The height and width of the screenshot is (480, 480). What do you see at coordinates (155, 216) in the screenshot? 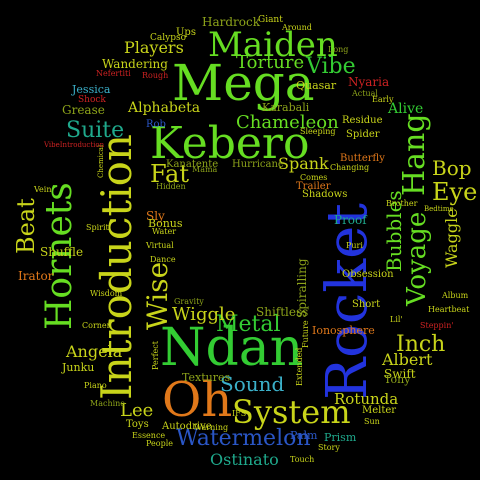
I see `word-sly: Sly` at bounding box center [155, 216].